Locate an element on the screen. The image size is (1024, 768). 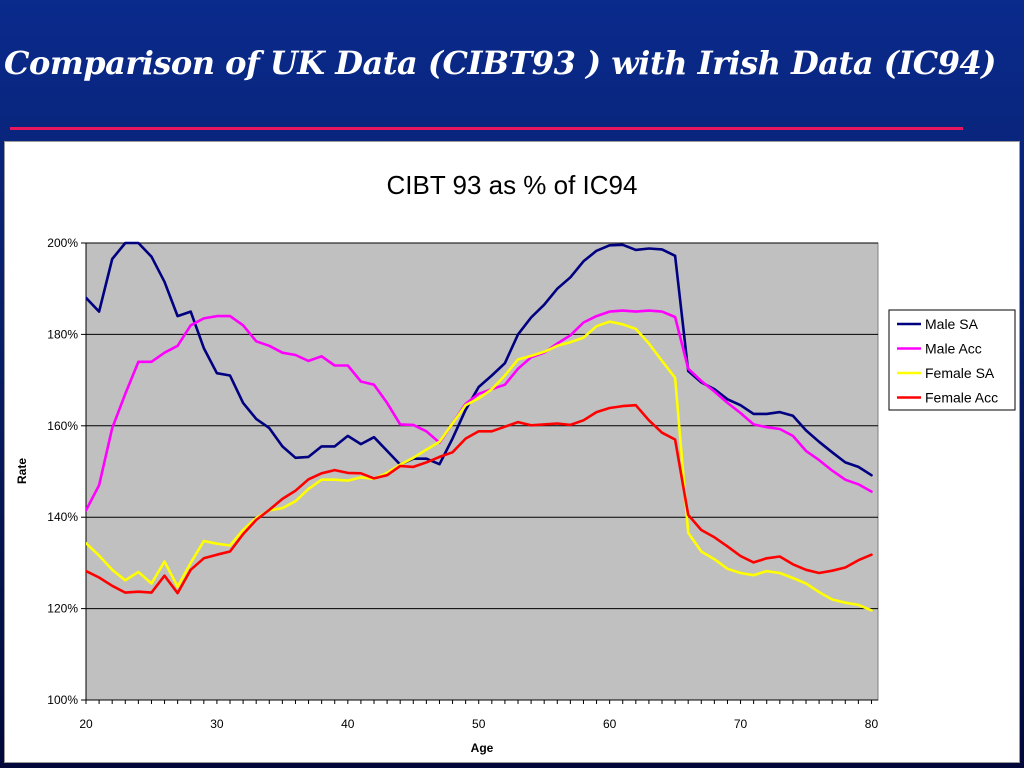
title-divider is located at coordinates (486, 128).